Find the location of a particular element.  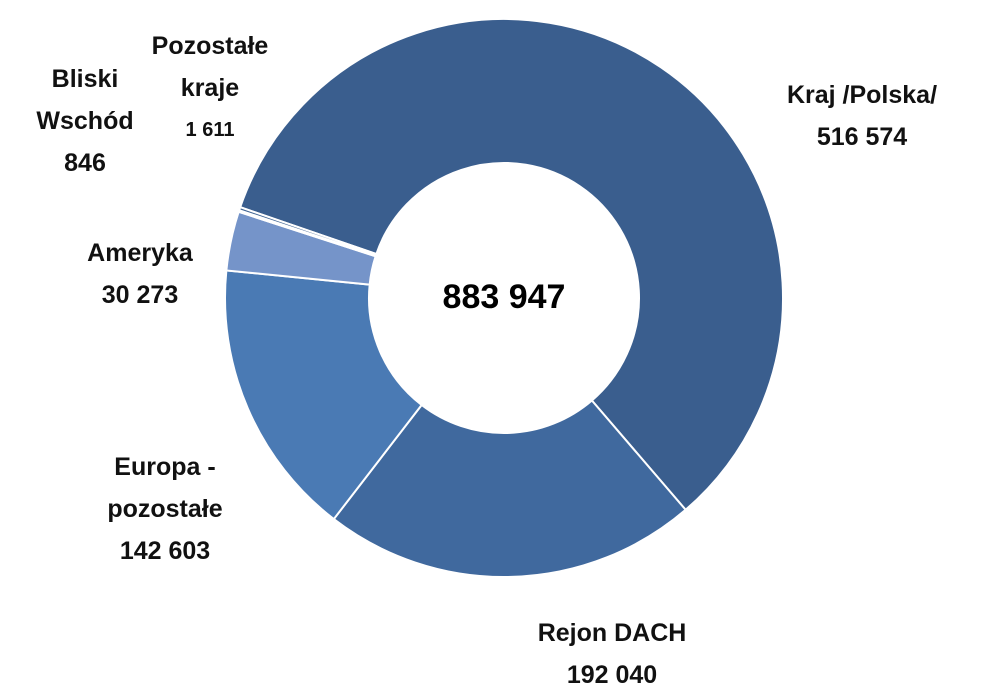

slice-label: Europa - pozostałe 142 603 is located at coordinates (165, 509).